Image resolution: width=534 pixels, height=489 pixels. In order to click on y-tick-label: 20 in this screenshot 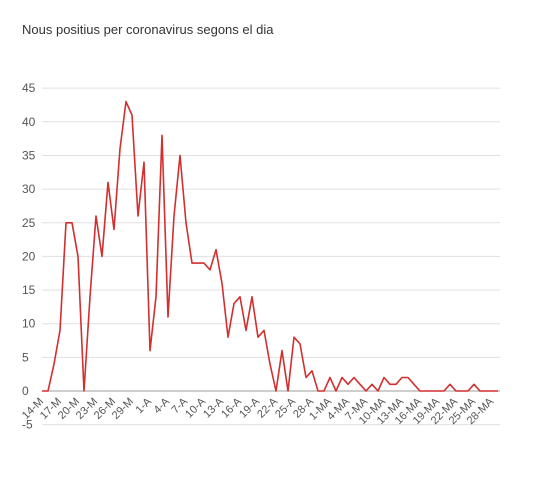, I will do `click(29, 256)`.